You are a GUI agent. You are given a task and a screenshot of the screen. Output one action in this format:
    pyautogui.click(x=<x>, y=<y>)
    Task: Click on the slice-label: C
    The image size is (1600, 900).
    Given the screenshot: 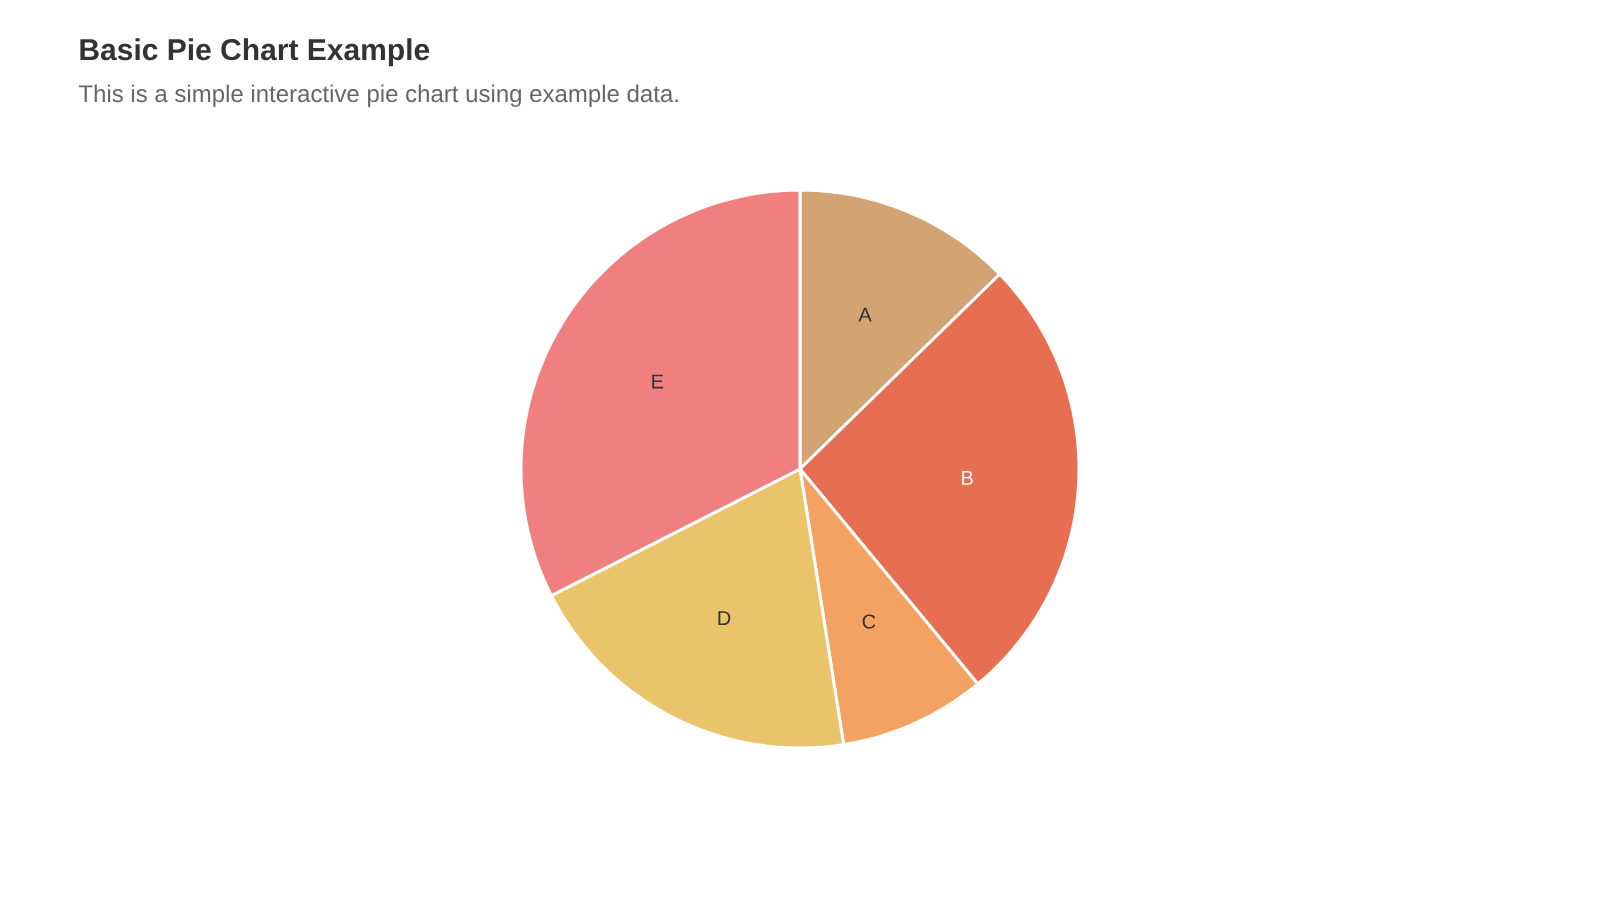 What is the action you would take?
    pyautogui.click(x=869, y=621)
    